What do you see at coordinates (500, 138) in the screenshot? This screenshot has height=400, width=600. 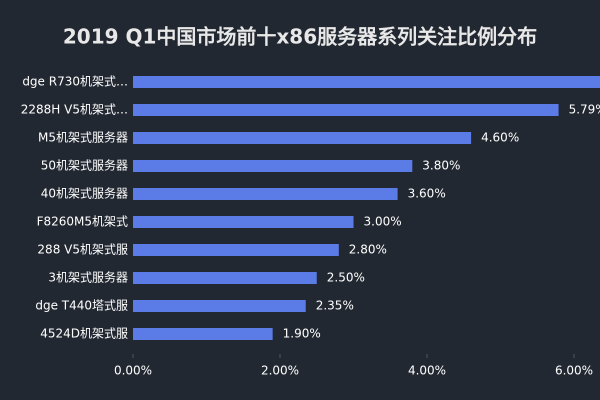 I see `data-label: 4.60%` at bounding box center [500, 138].